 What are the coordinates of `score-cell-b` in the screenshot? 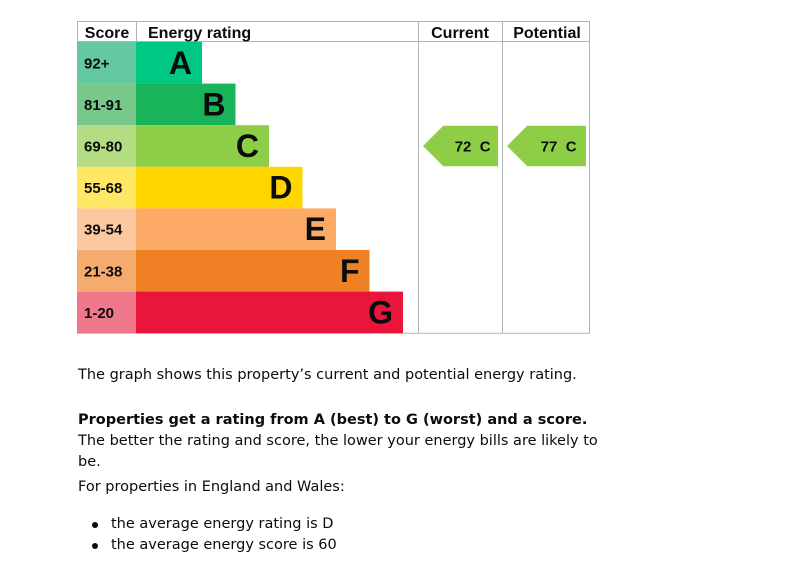 It's located at (106, 104).